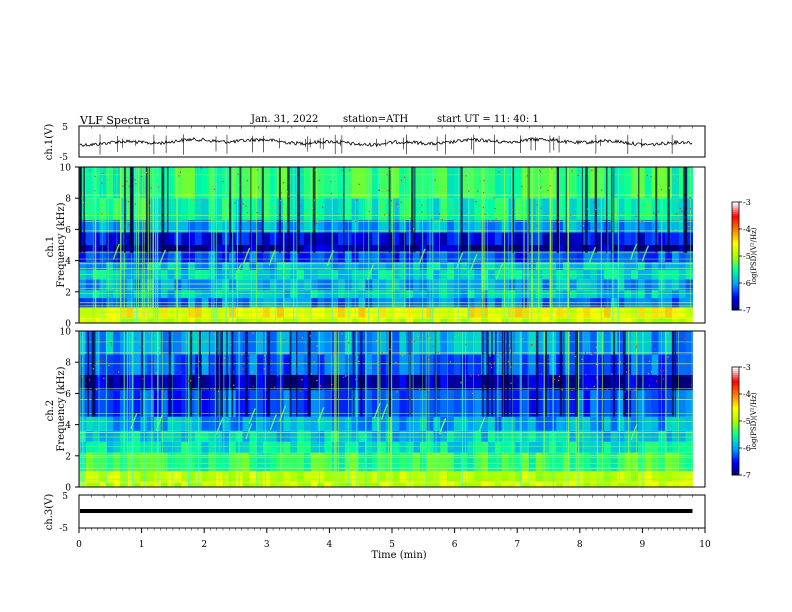  I want to click on colorbar-tick: -3, so click(747, 202).